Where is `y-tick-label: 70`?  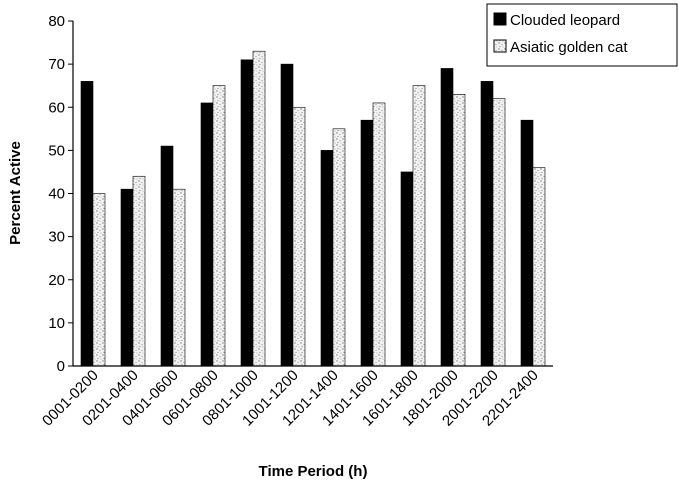
y-tick-label: 70 is located at coordinates (56, 64).